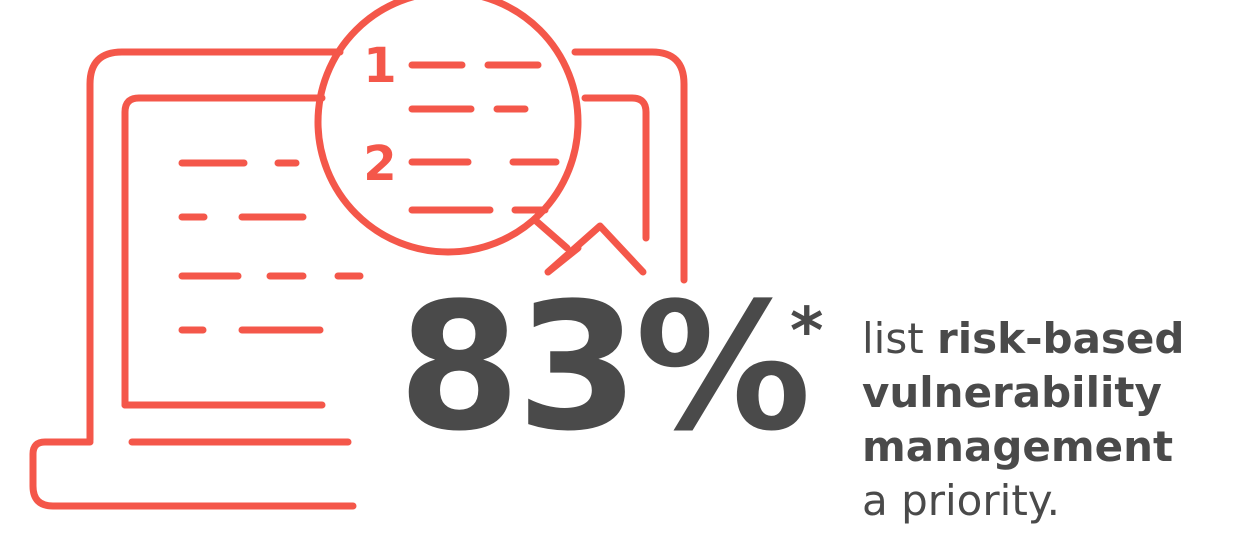 The image size is (1254, 560). I want to click on stat-percentage: 83%, so click(604, 367).